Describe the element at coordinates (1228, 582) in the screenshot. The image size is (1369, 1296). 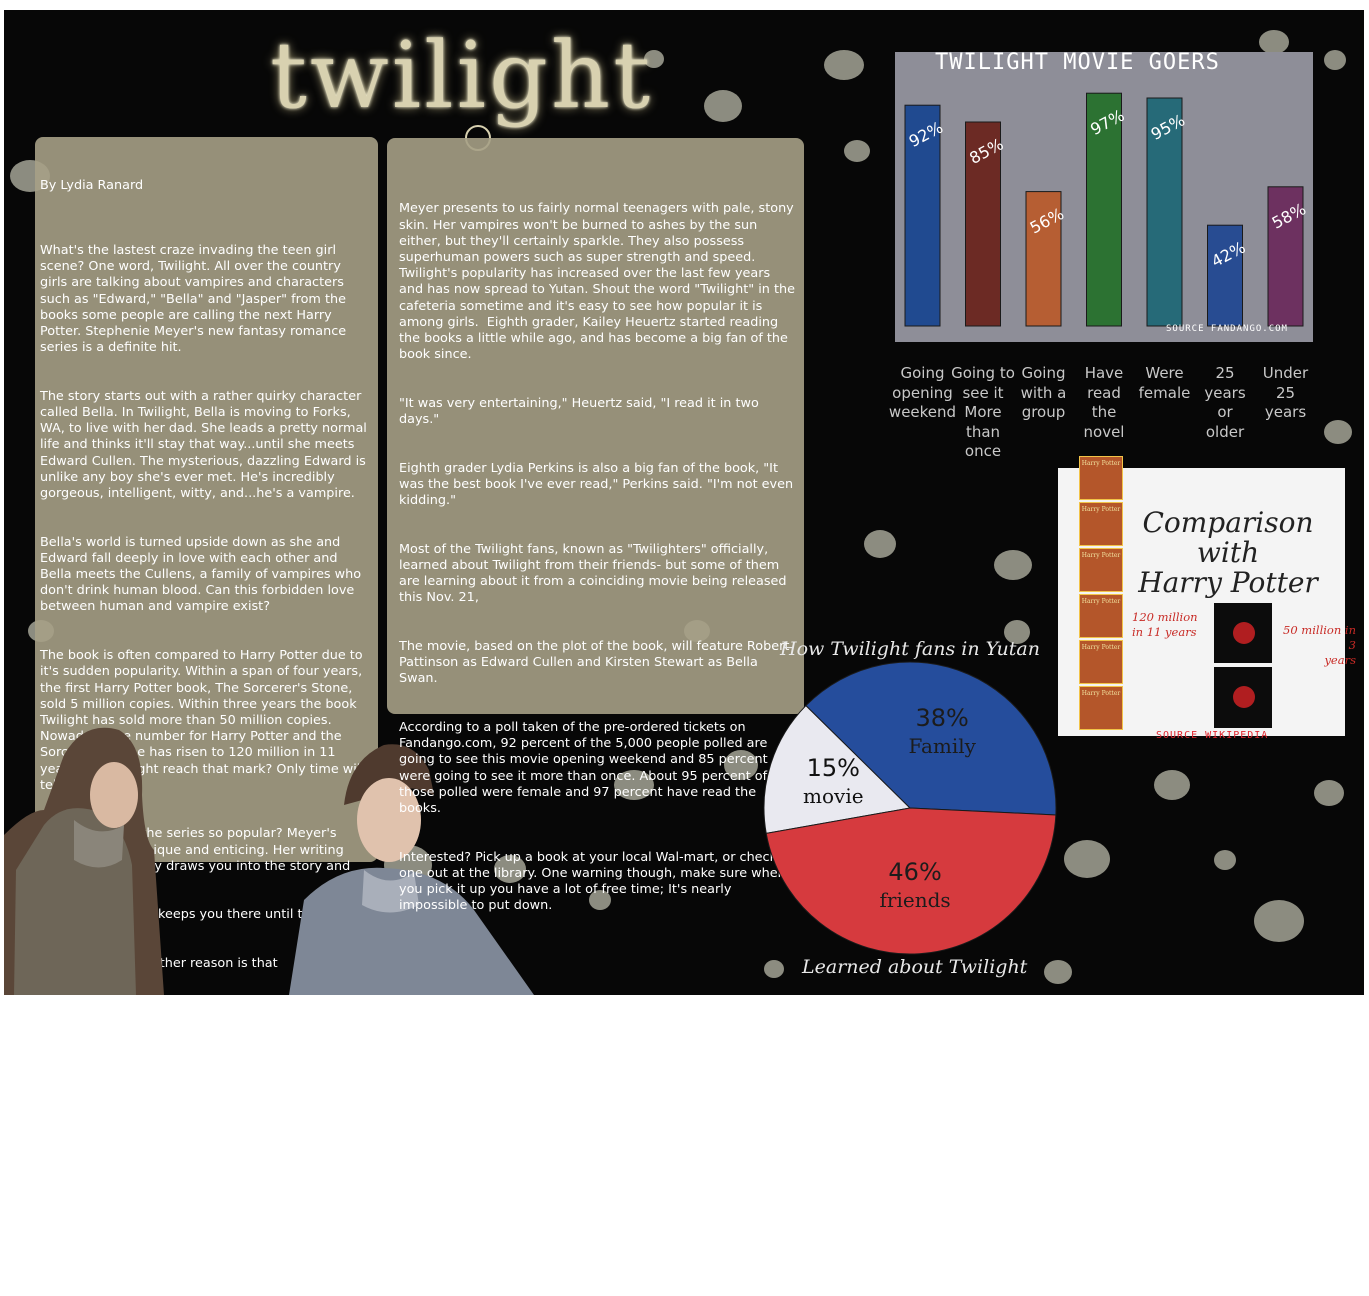
I see `comparison-title-line2: Harry Potter` at that location.